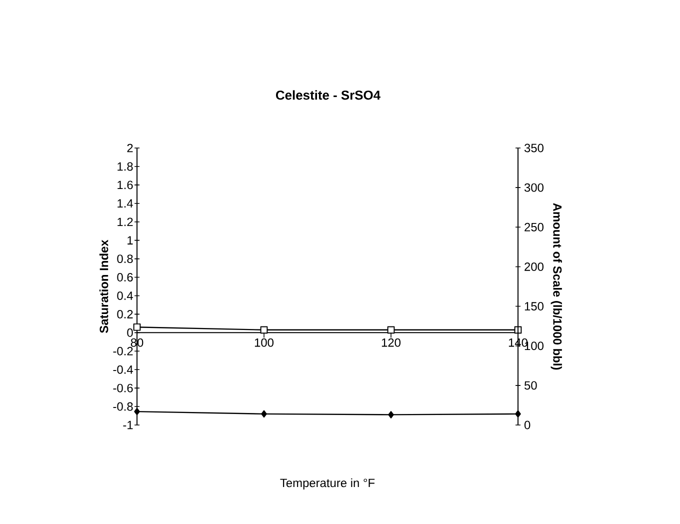 The height and width of the screenshot is (524, 680). I want to click on y-tick-label: -0.4, so click(123, 369).